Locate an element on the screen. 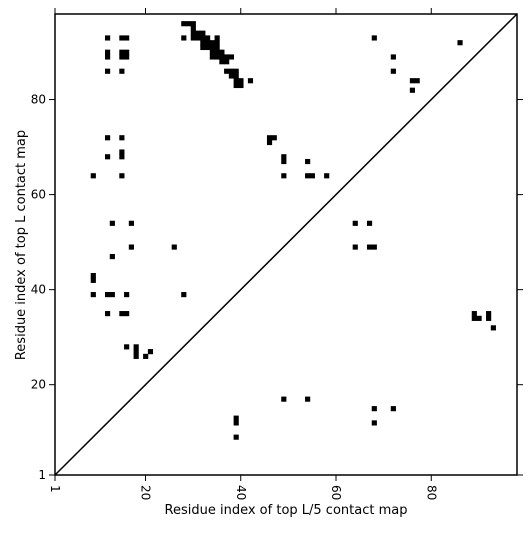 Image resolution: width=531 pixels, height=536 pixels. y-tick-label: 80 is located at coordinates (38, 100).